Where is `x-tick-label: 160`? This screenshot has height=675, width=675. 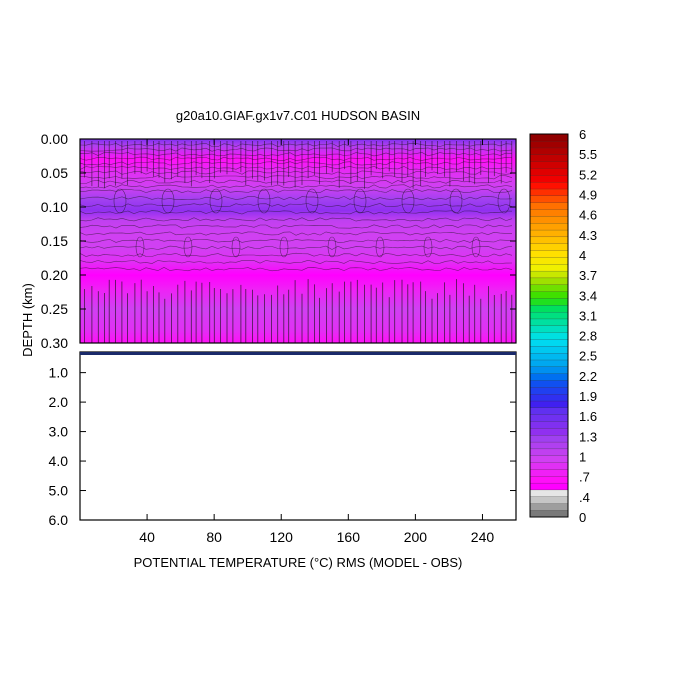
x-tick-label: 160 is located at coordinates (349, 537).